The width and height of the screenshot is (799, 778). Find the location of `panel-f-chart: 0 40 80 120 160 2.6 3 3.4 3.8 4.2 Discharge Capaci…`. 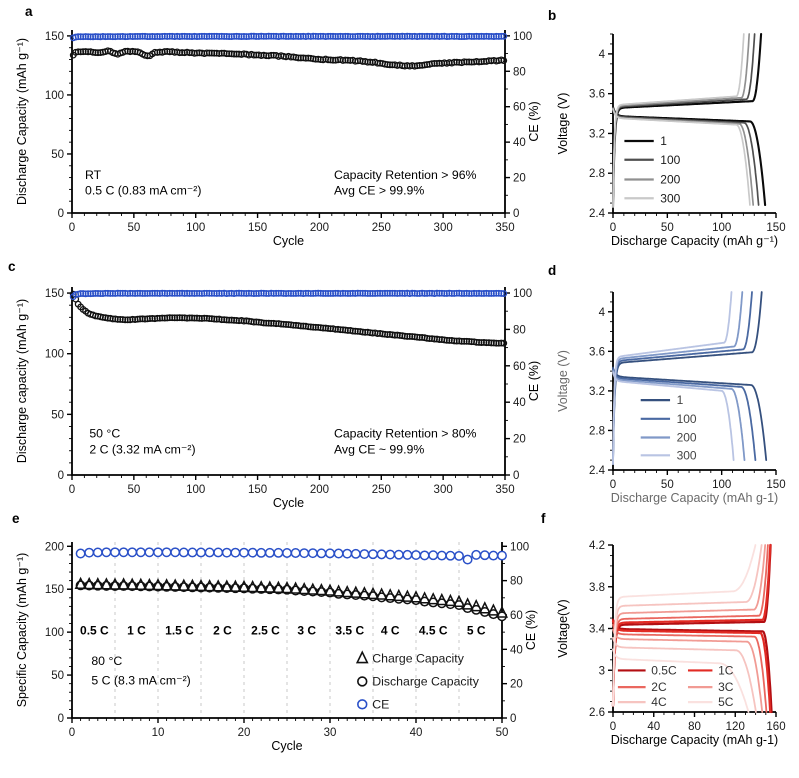

panel-f-chart: 0 40 80 120 160 2.6 3 3.4 3.8 4.2 Discharge Capaci… is located at coordinates (671, 643).